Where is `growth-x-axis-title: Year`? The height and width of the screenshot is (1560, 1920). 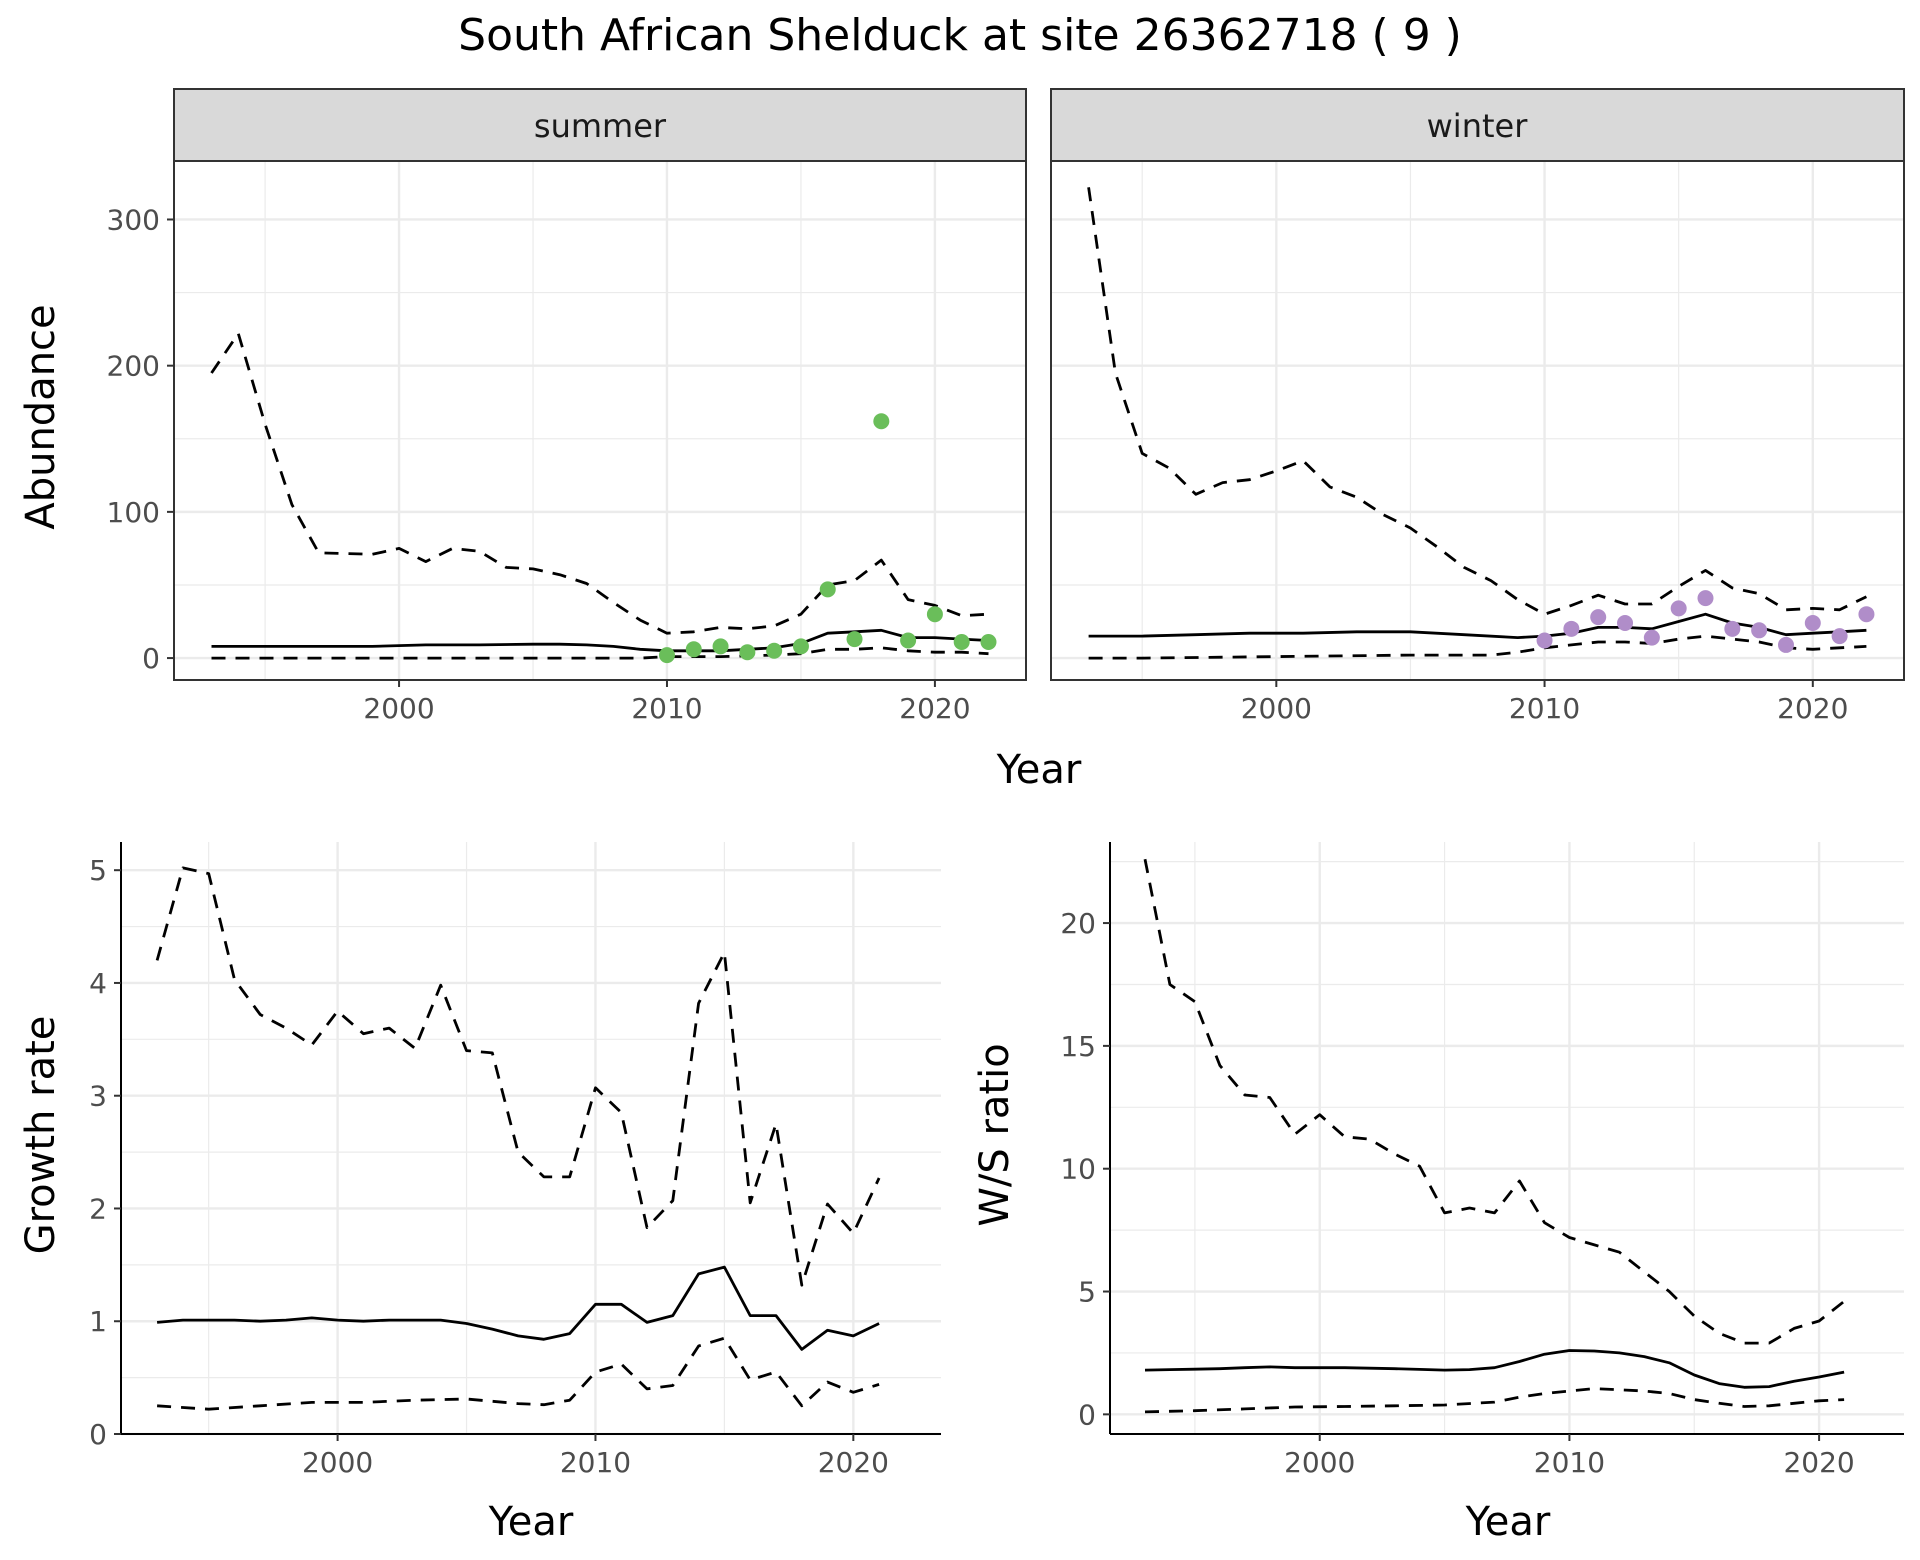
growth-x-axis-title: Year is located at coordinates (531, 1522).